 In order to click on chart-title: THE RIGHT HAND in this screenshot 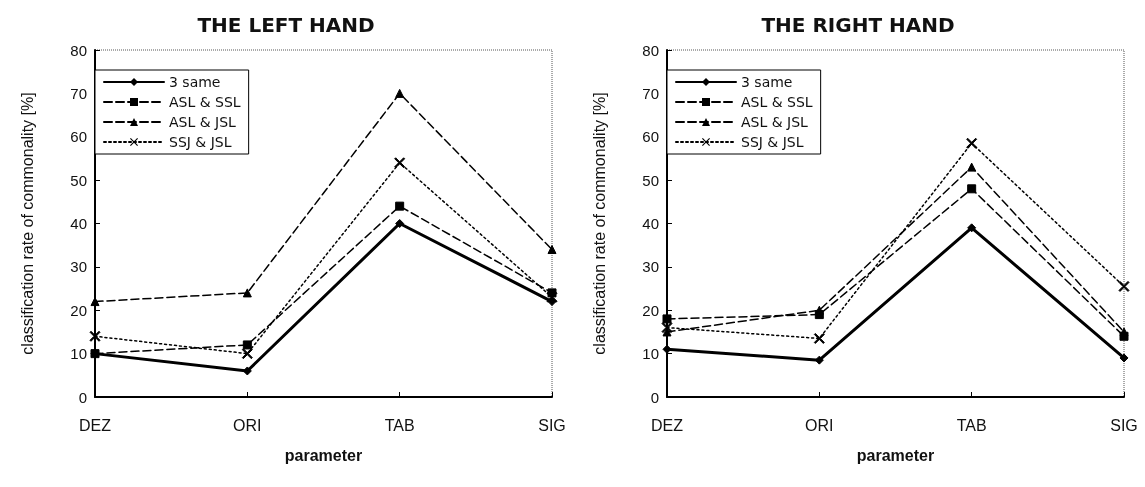, I will do `click(858, 25)`.